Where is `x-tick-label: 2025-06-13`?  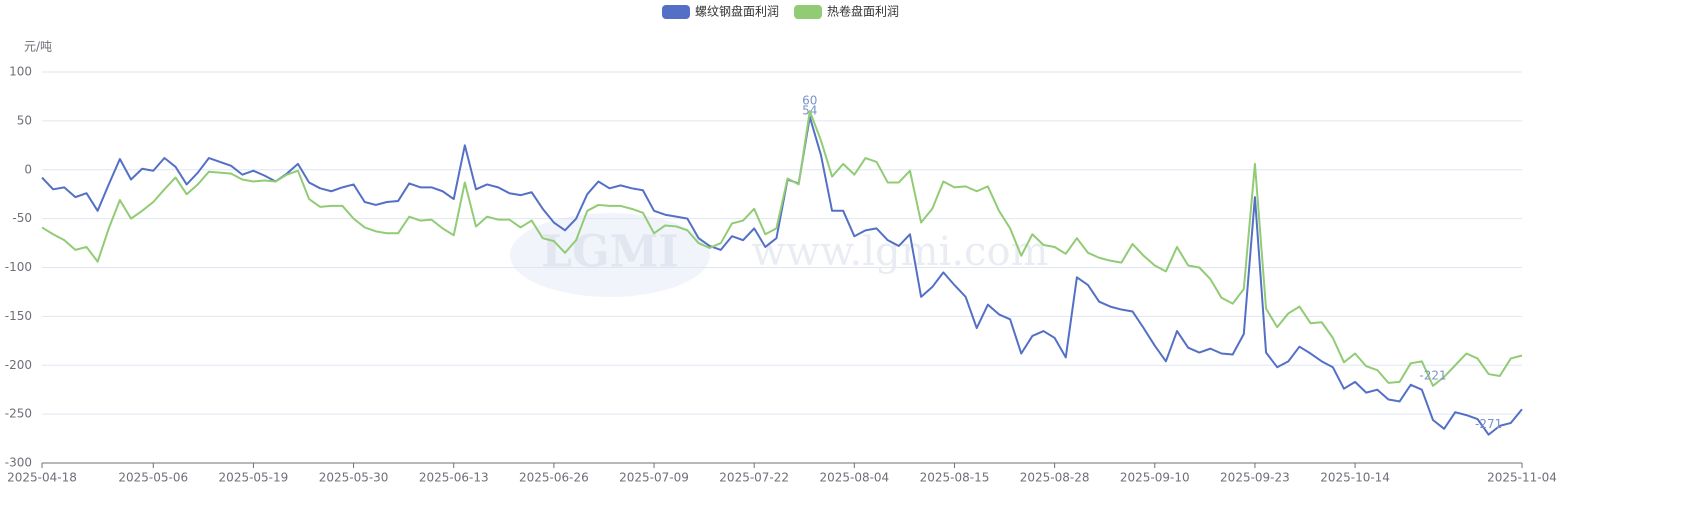 x-tick-label: 2025-06-13 is located at coordinates (454, 478).